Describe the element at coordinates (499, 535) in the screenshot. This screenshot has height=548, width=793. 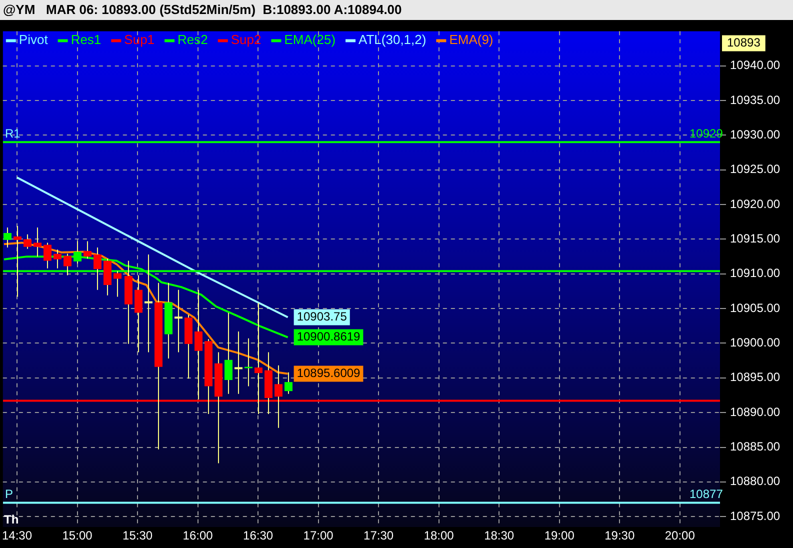
I see `x-tick-label: 18:30` at that location.